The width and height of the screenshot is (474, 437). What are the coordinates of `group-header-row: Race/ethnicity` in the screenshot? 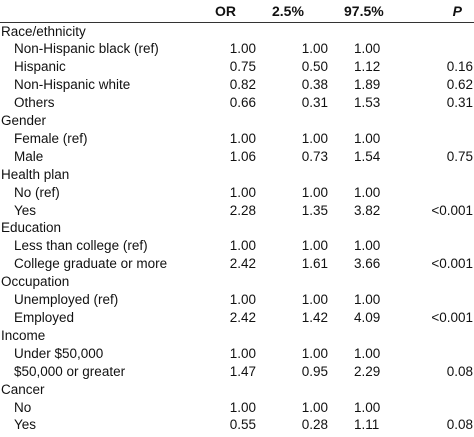 It's located at (237, 31).